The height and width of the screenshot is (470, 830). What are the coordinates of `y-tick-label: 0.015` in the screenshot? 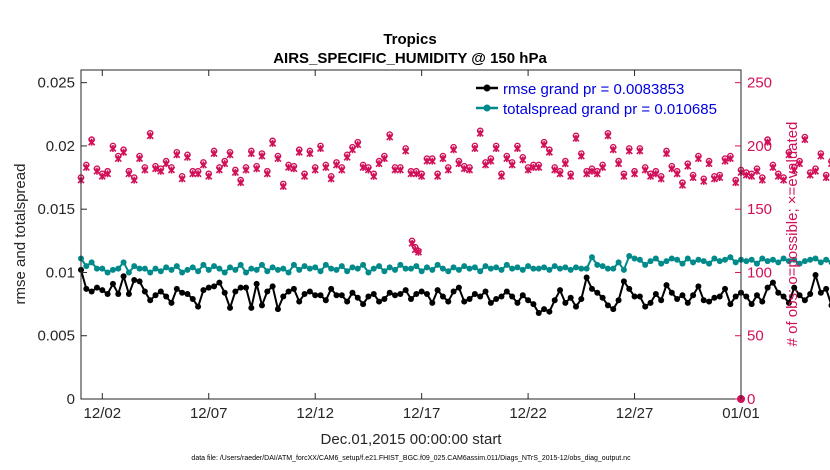 It's located at (56, 209).